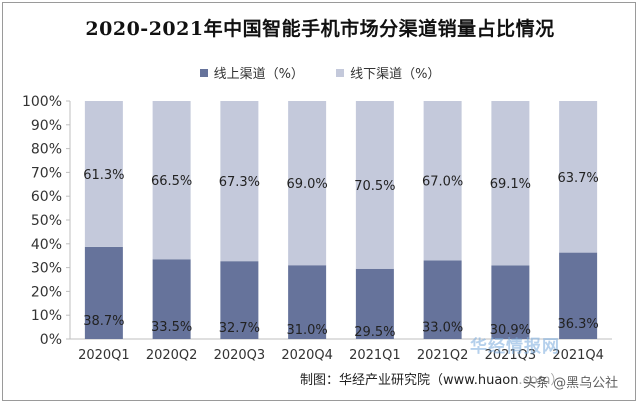 Image resolution: width=640 pixels, height=405 pixels. I want to click on x-tick-label: 2021Q1, so click(375, 355).